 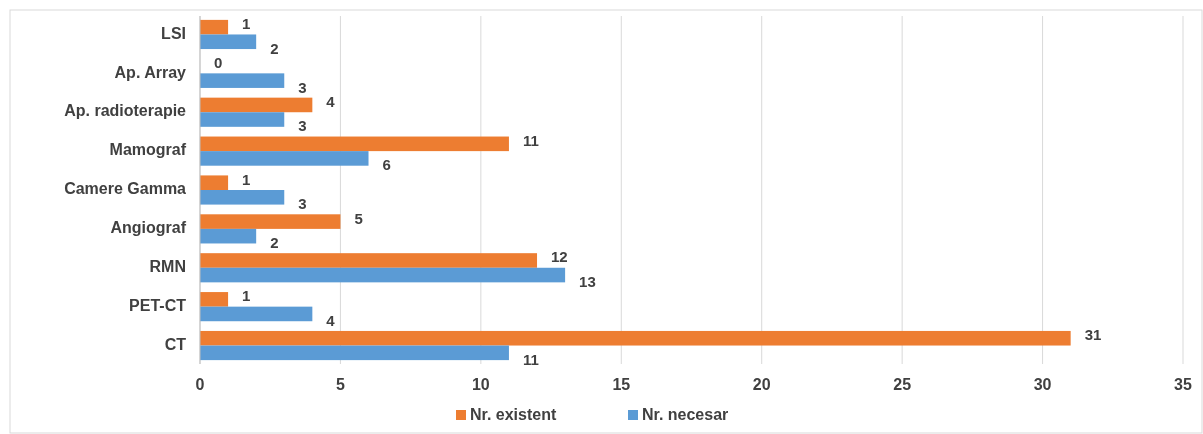 What do you see at coordinates (218, 63) in the screenshot?
I see `data-label: 0` at bounding box center [218, 63].